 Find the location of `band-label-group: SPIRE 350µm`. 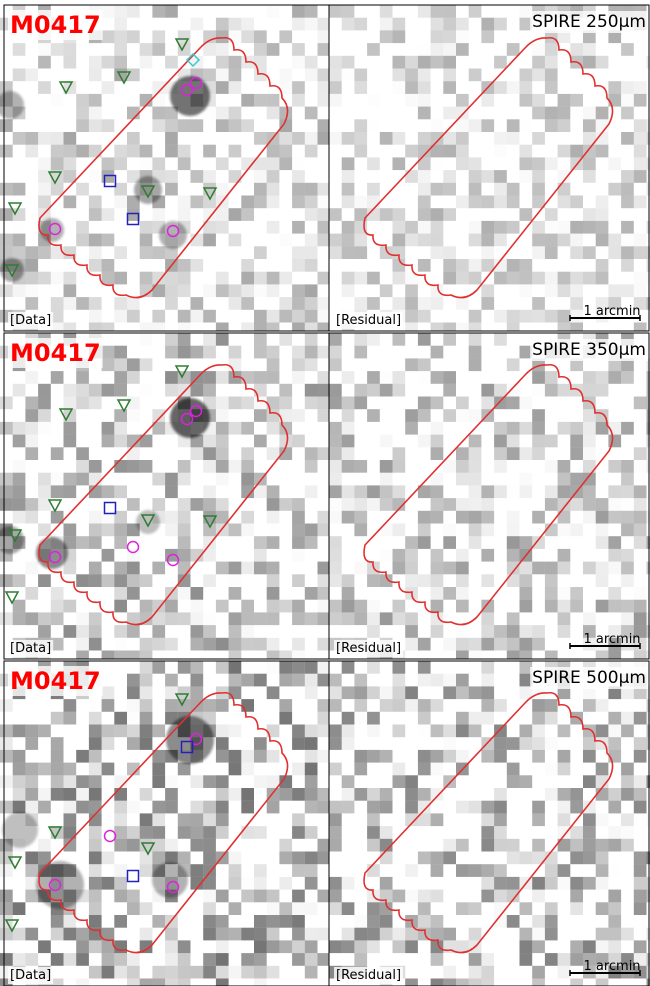

band-label-group: SPIRE 350µm is located at coordinates (589, 350).